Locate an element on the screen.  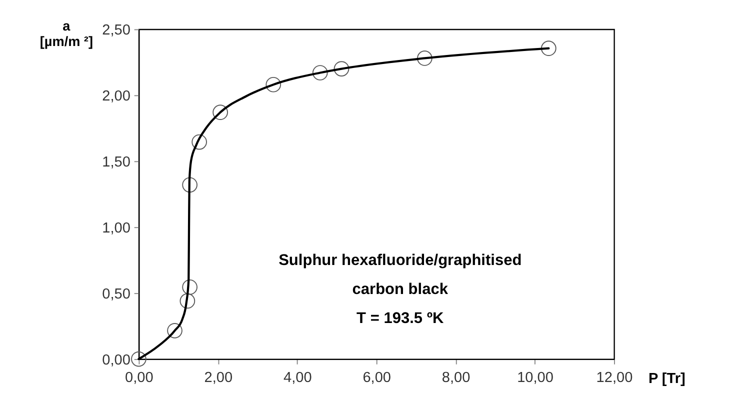
y-tick-label: 2,00 is located at coordinates (116, 96).